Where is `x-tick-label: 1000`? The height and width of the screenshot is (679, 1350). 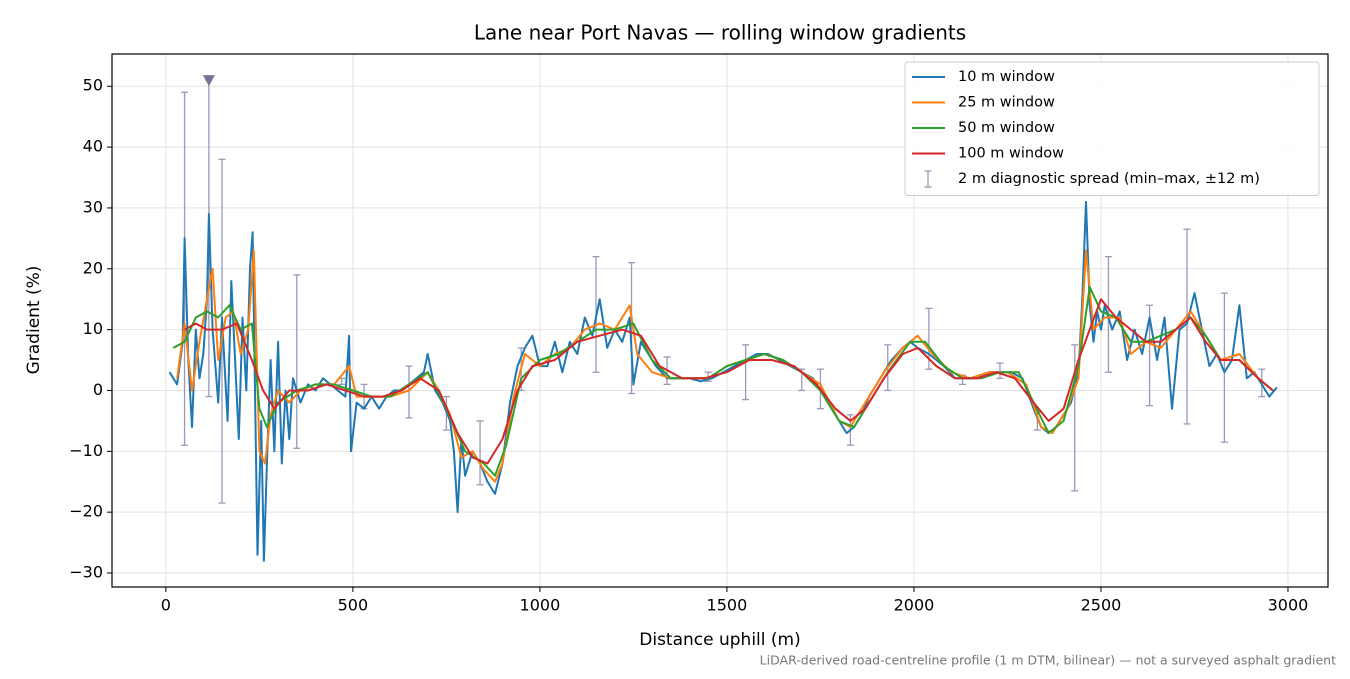
x-tick-label: 1000 is located at coordinates (540, 605).